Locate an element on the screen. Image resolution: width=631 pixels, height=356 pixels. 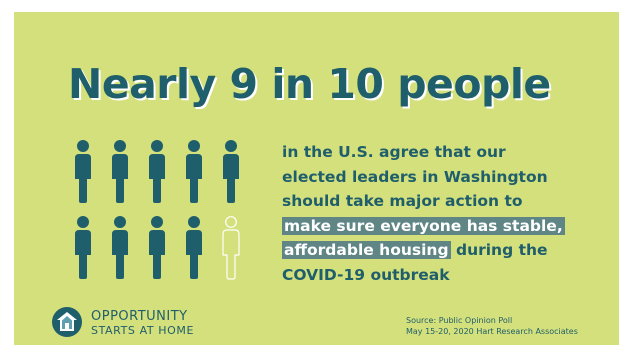
statement-line-6: COVID-19 outbreak is located at coordinates (366, 274).